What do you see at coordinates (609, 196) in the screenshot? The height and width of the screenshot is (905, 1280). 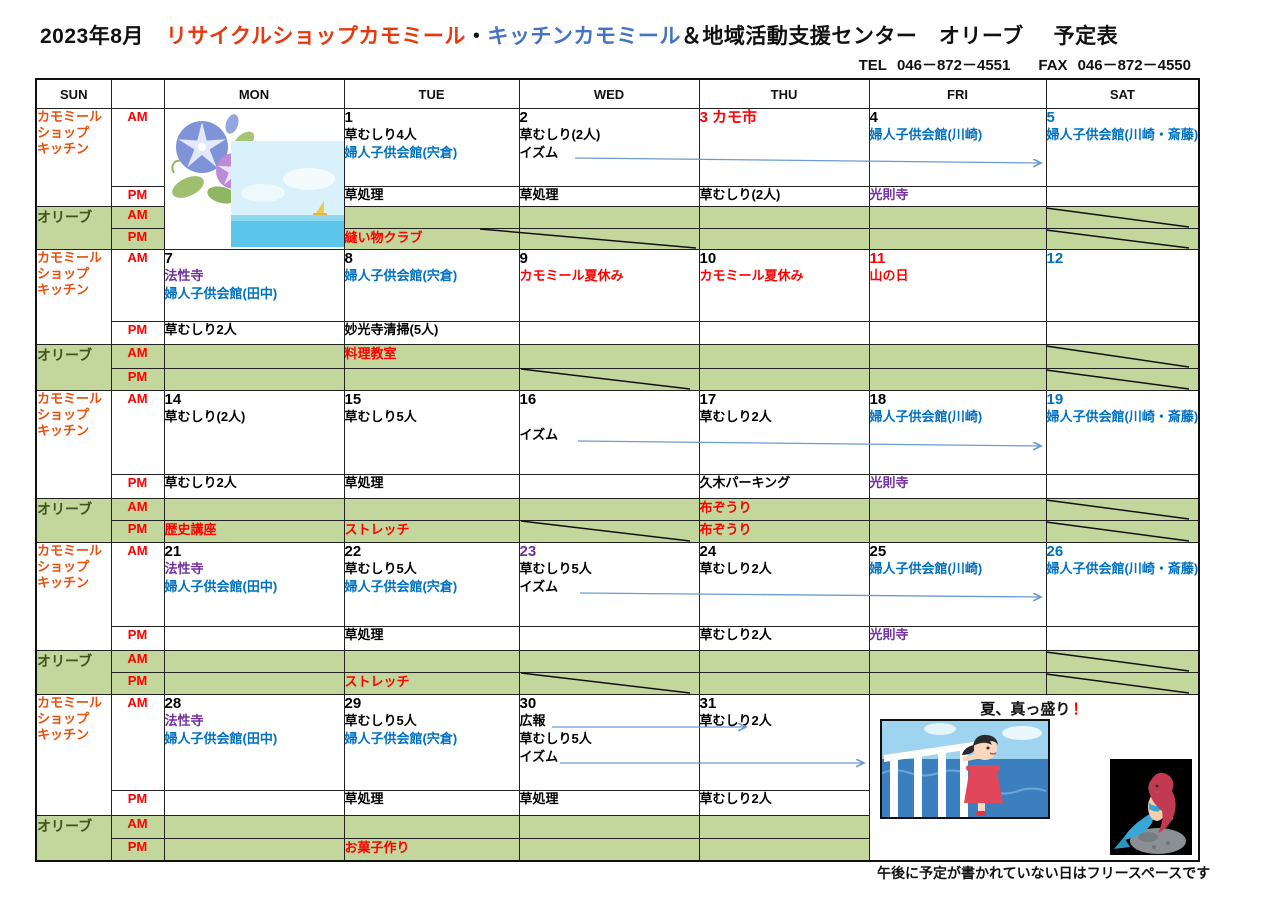 I see `cell-week1-wed-pm: 草処理` at bounding box center [609, 196].